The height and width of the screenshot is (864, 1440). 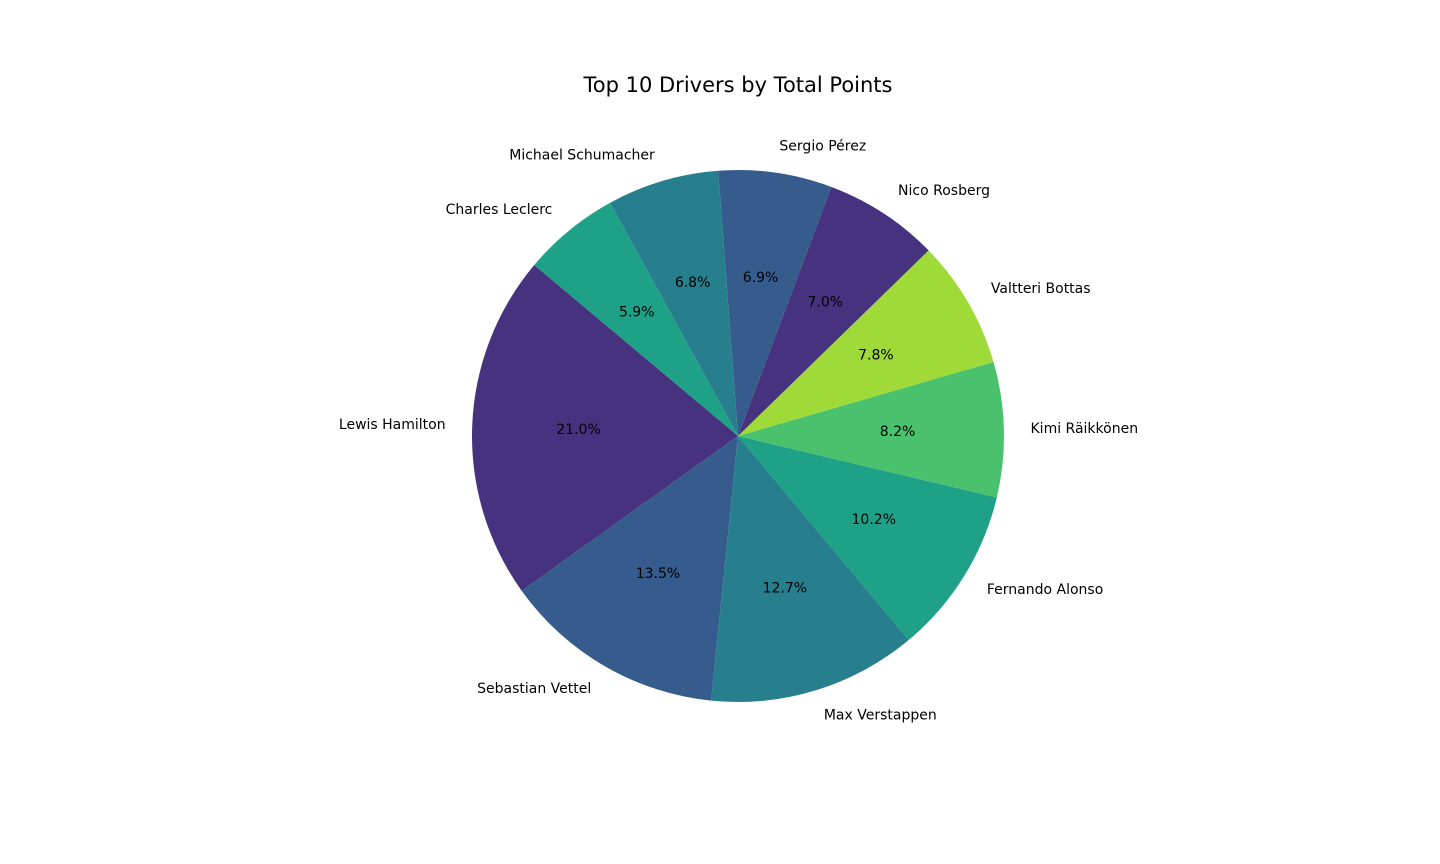 What do you see at coordinates (1045, 590) in the screenshot?
I see `slice-label-fernando-alonso: Fernando Alonso` at bounding box center [1045, 590].